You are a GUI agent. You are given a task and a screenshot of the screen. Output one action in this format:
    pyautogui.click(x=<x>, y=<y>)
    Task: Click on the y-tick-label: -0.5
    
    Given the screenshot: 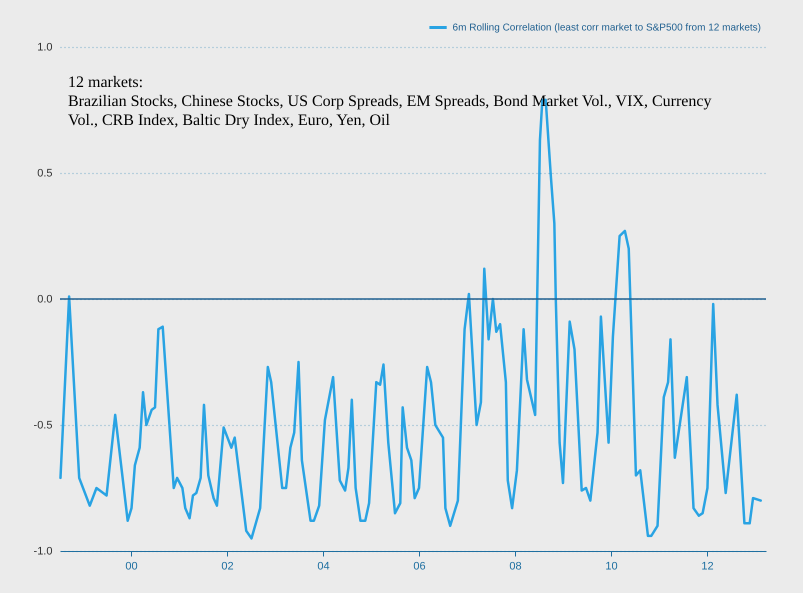 What is the action you would take?
    pyautogui.click(x=43, y=426)
    